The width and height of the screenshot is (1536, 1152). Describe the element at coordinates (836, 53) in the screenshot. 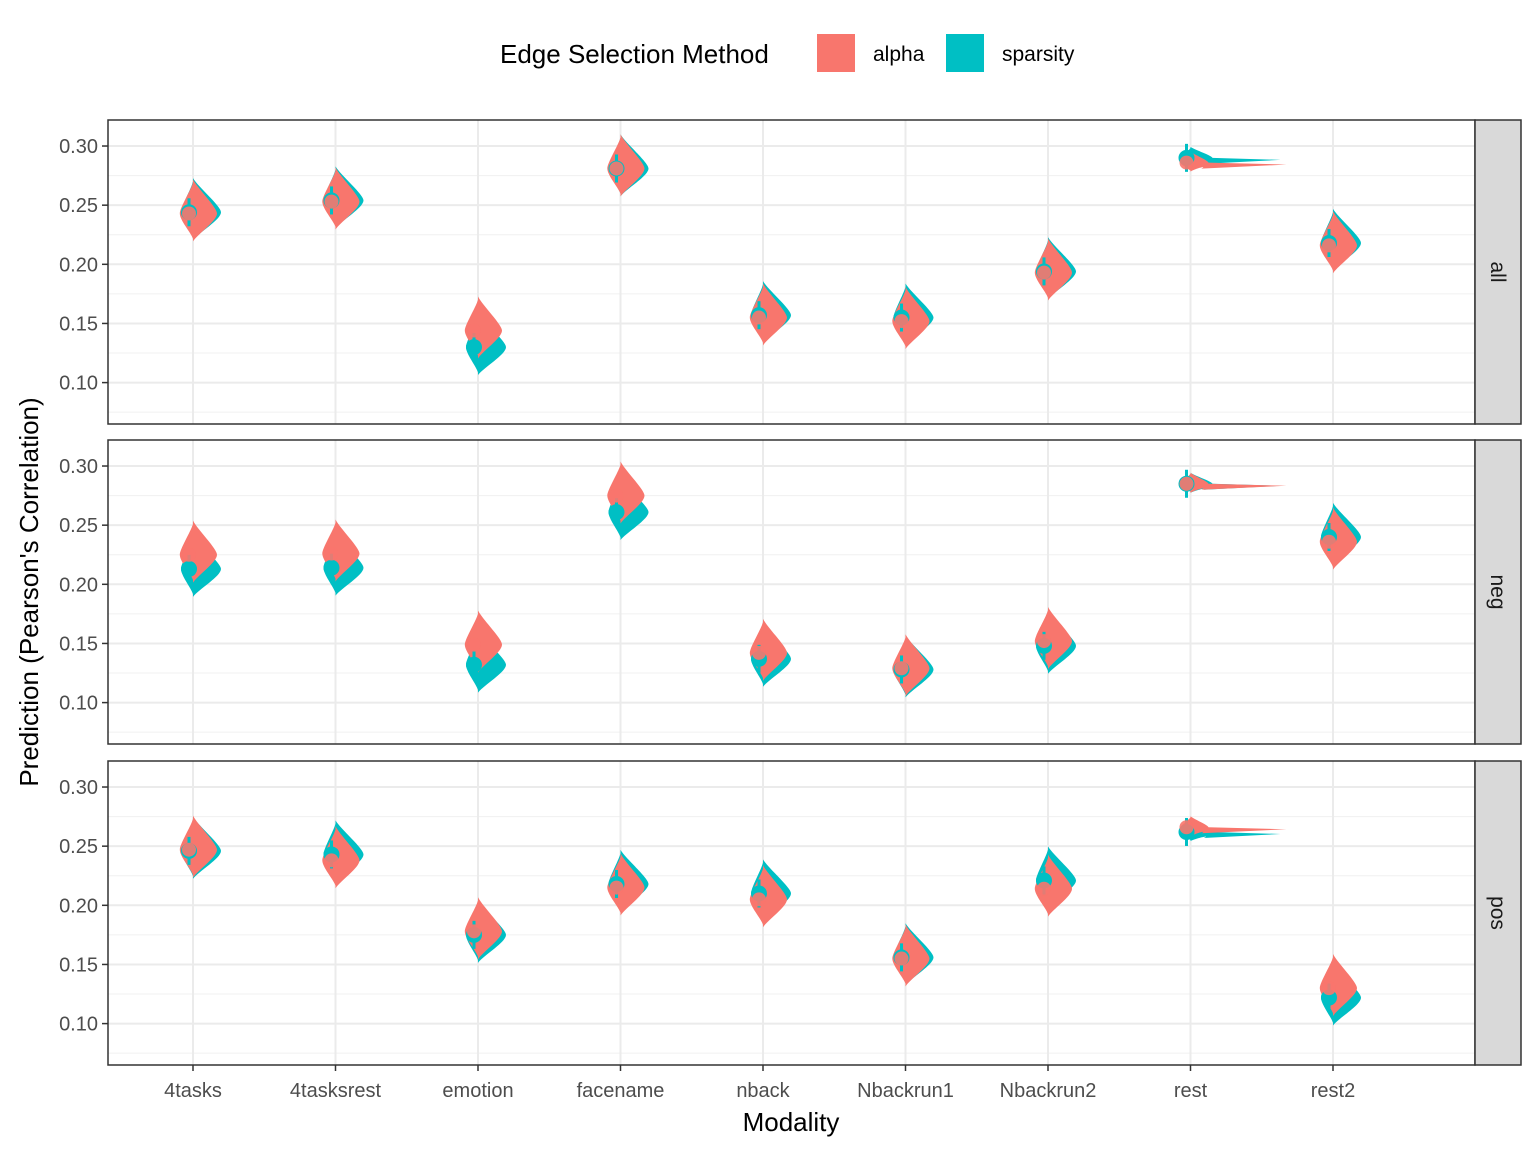

I see `legend-swatch-alpha` at that location.